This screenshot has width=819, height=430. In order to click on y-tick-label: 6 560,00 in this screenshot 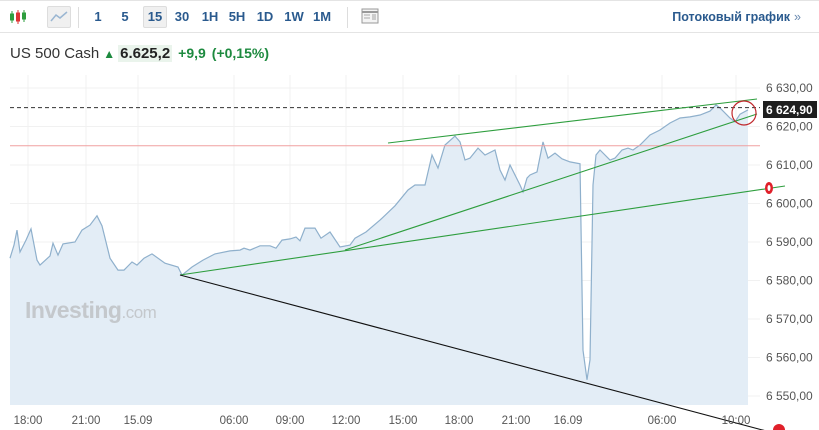, I will do `click(789, 358)`.